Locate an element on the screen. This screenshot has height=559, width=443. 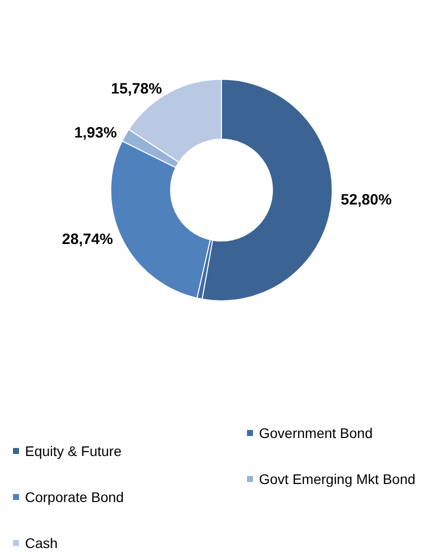
data-label: 15,78% is located at coordinates (136, 89).